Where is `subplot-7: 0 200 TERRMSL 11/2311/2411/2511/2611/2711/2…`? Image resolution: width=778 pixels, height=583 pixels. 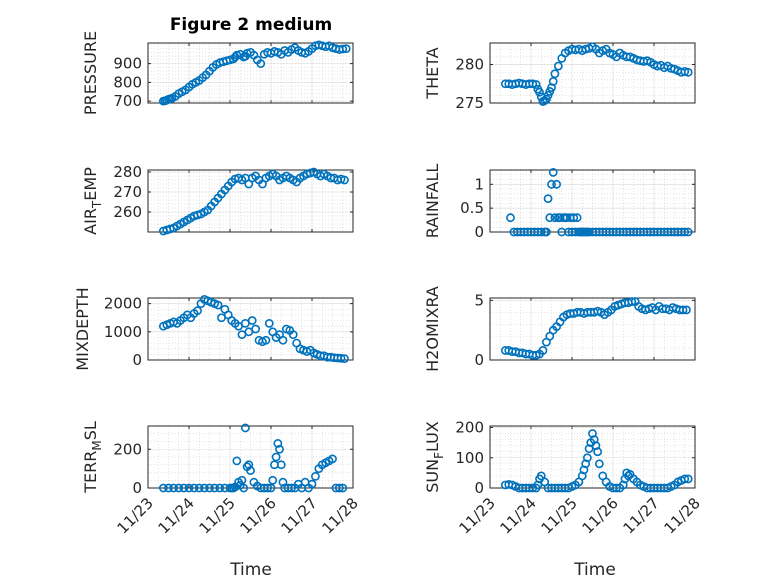 subplot-7: 0 200 TERRMSL 11/2311/2411/2511/2611/2711/2… is located at coordinates (221, 479).